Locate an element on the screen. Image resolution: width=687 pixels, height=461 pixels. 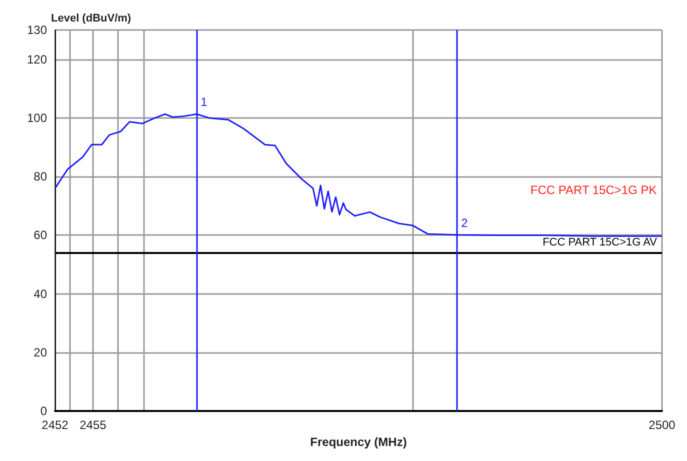
y-tick-label: 20 is located at coordinates (41, 352).